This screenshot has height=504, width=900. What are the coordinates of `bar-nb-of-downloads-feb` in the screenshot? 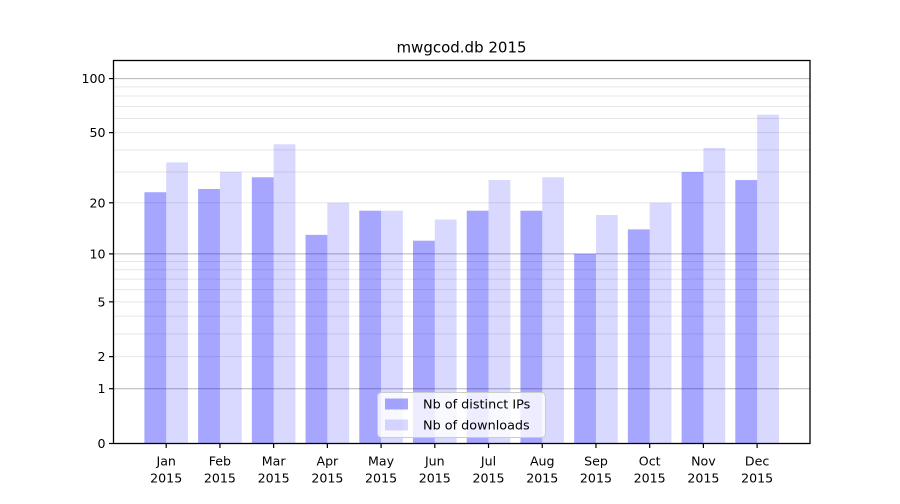 It's located at (230, 307).